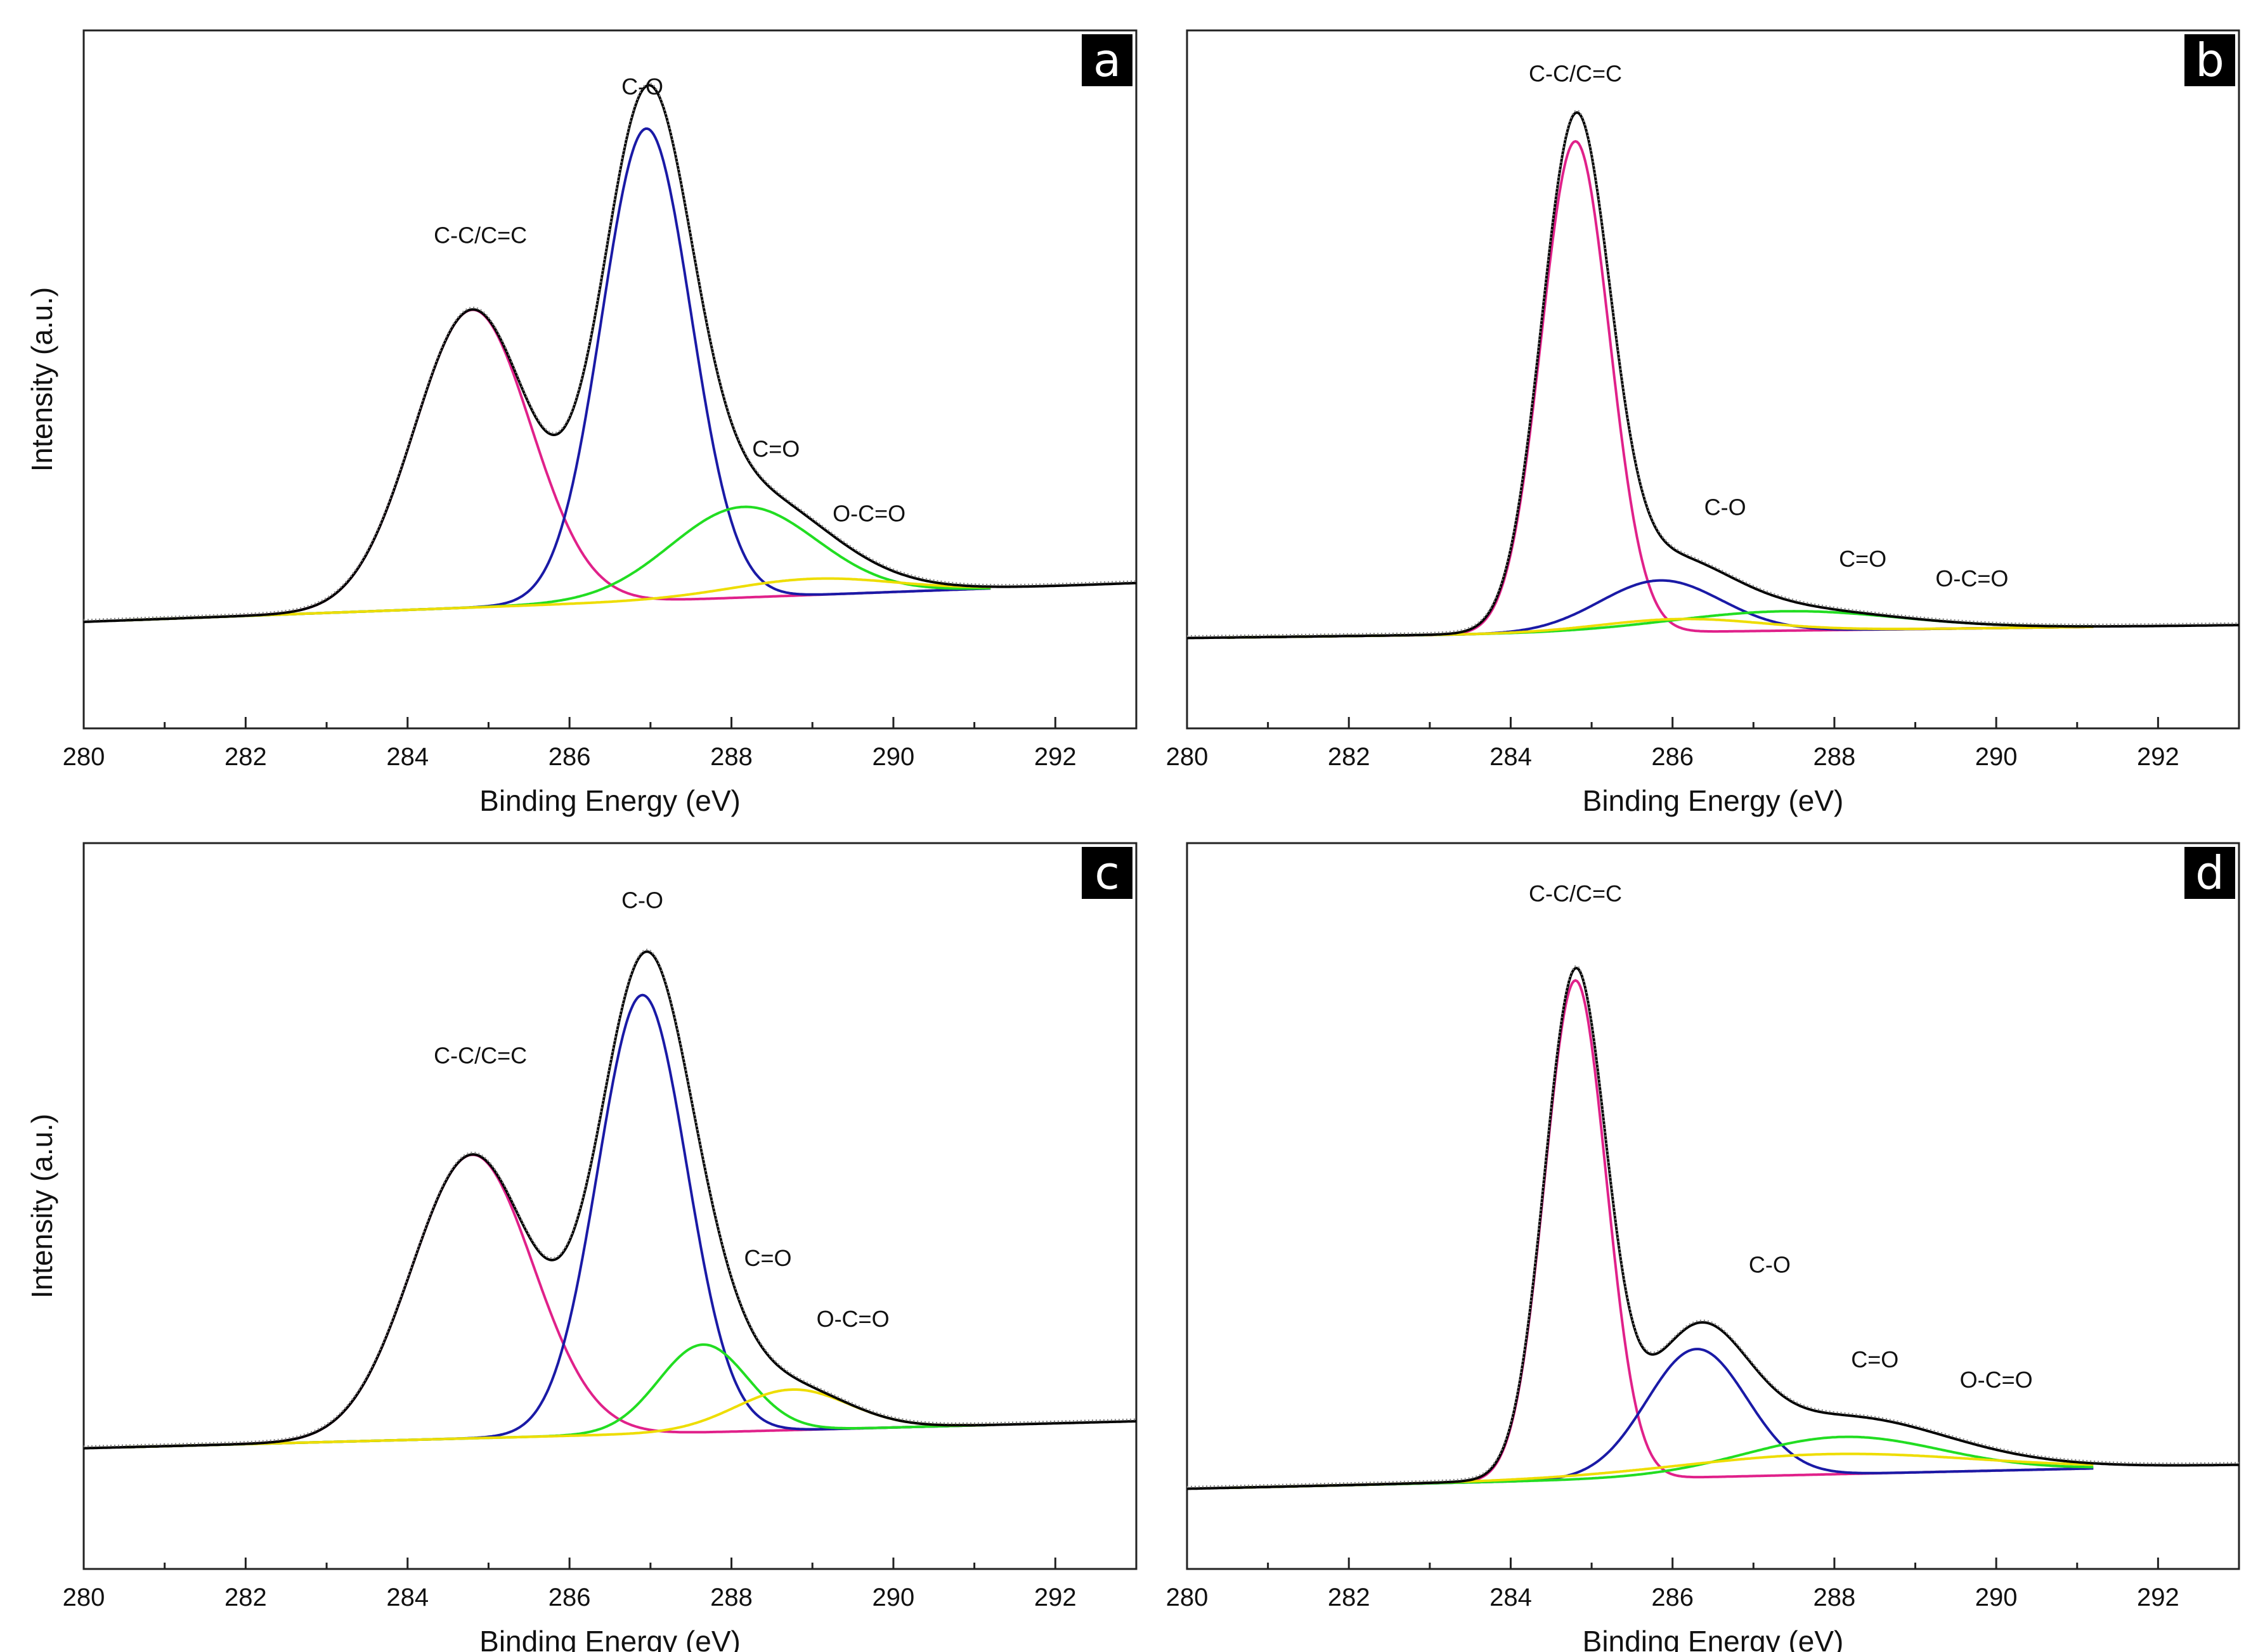  I want to click on panel-letter: b, so click(2209, 60).